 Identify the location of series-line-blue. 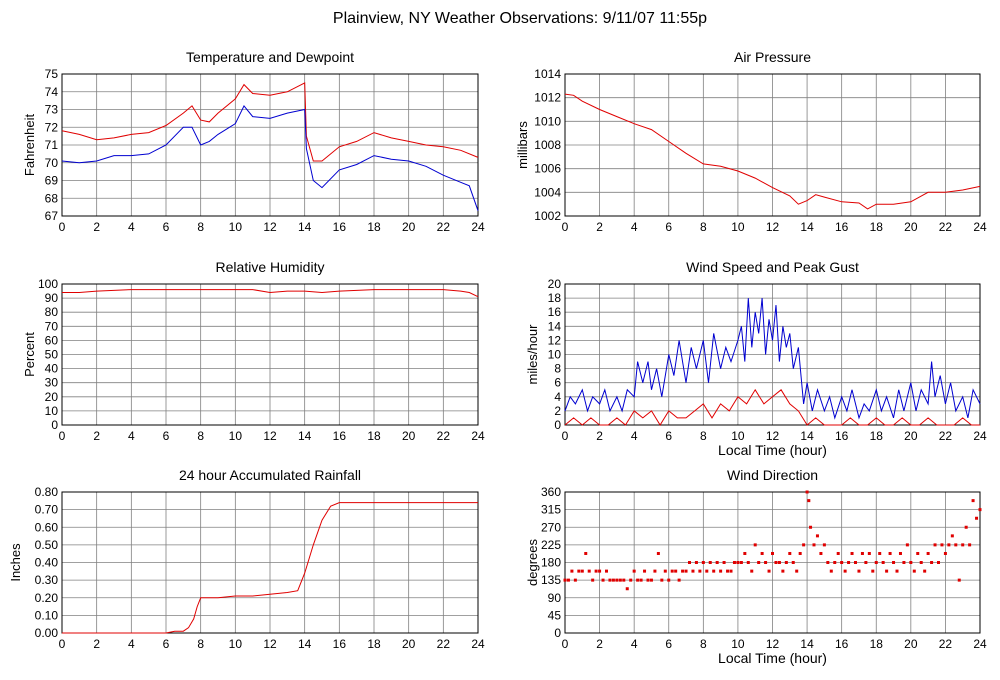
(270, 157).